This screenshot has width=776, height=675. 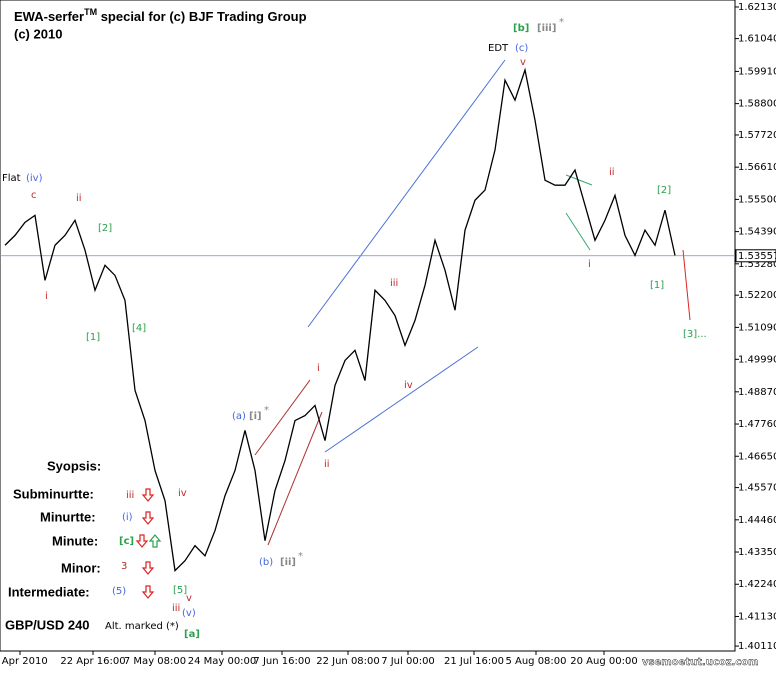 I want to click on legend-label: [c], so click(x=126, y=541).